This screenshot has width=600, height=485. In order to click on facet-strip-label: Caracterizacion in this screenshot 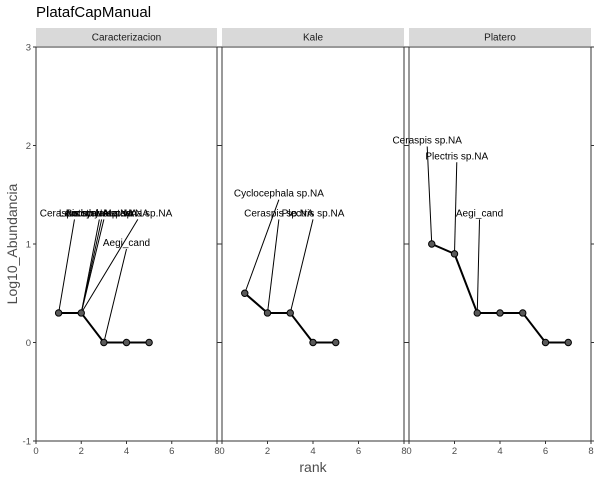, I will do `click(126, 38)`.